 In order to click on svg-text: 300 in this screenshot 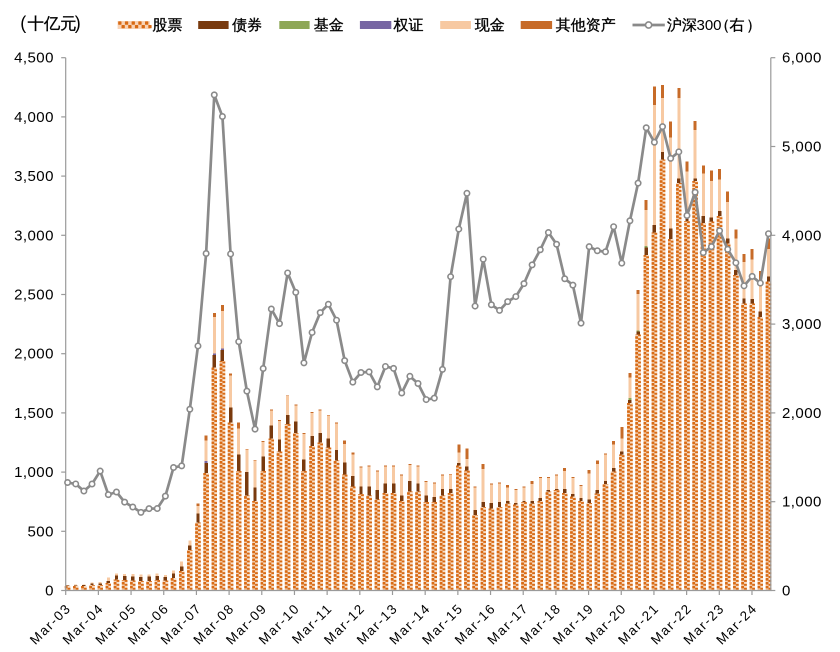, I will do `click(709, 25)`.